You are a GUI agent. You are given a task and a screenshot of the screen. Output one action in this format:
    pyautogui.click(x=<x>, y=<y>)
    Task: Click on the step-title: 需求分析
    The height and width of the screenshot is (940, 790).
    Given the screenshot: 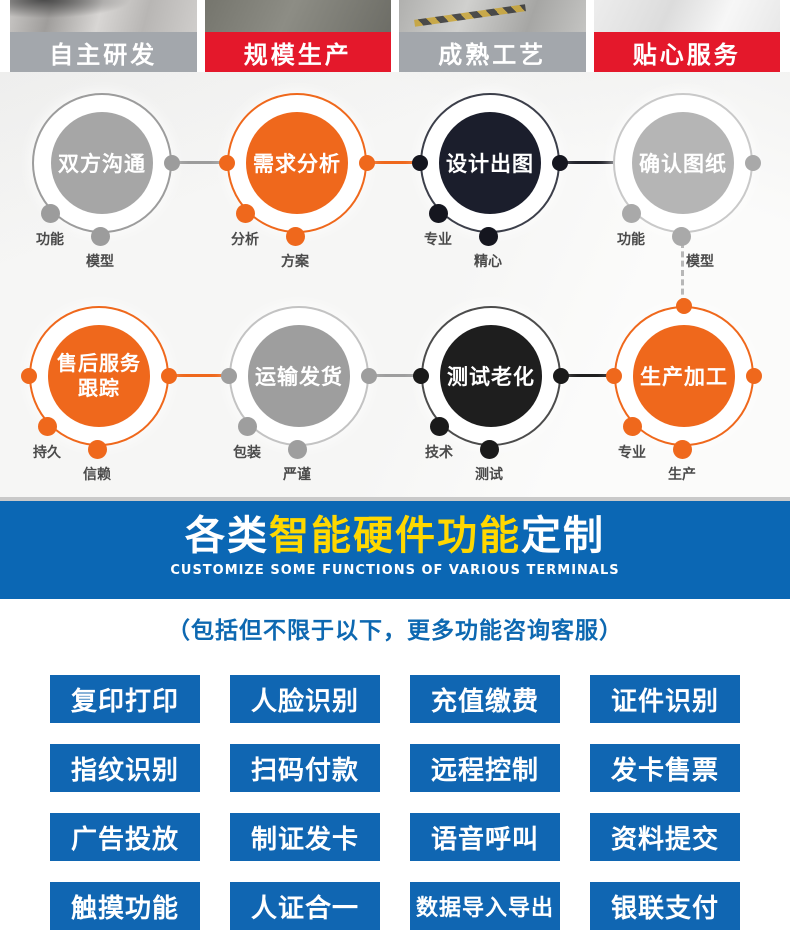 What is the action you would take?
    pyautogui.click(x=297, y=164)
    